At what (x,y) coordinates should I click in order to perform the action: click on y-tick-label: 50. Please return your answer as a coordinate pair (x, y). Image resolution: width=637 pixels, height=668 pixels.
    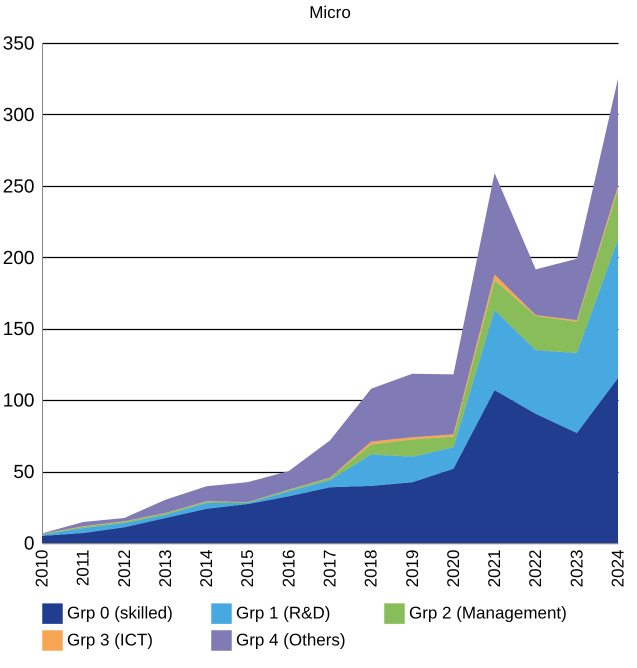
    Looking at the image, I should click on (23, 473).